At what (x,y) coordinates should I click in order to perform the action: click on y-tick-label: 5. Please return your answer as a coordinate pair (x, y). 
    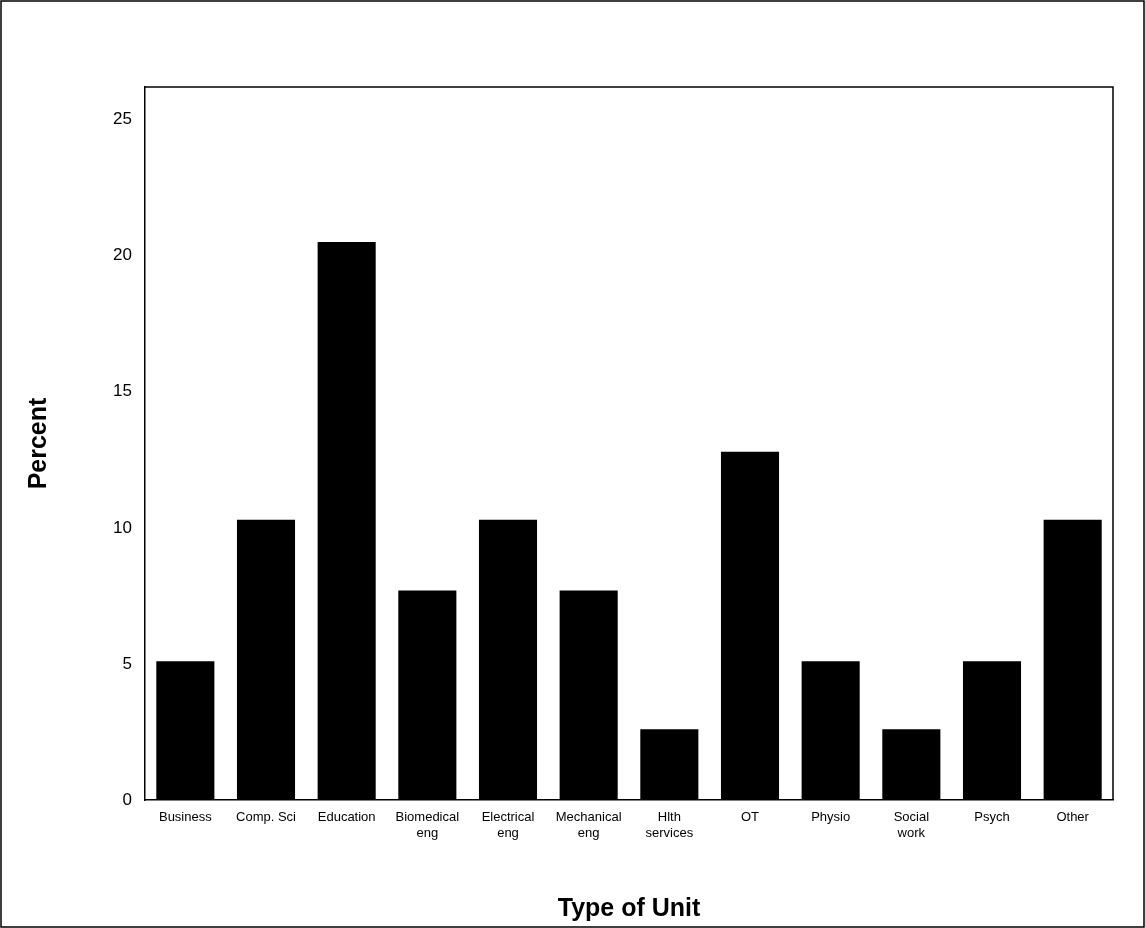
    Looking at the image, I should click on (127, 663).